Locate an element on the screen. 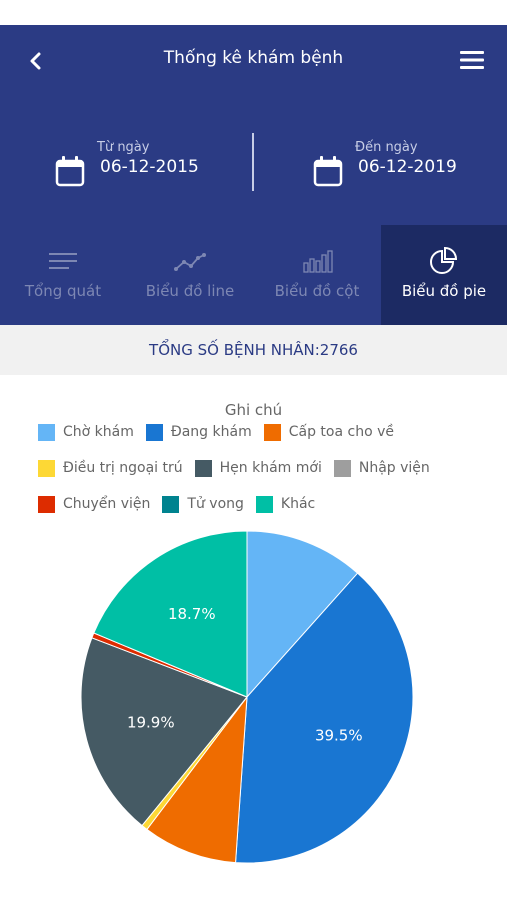  legend-item-nhap-vien: Nhập viện is located at coordinates (381, 468).